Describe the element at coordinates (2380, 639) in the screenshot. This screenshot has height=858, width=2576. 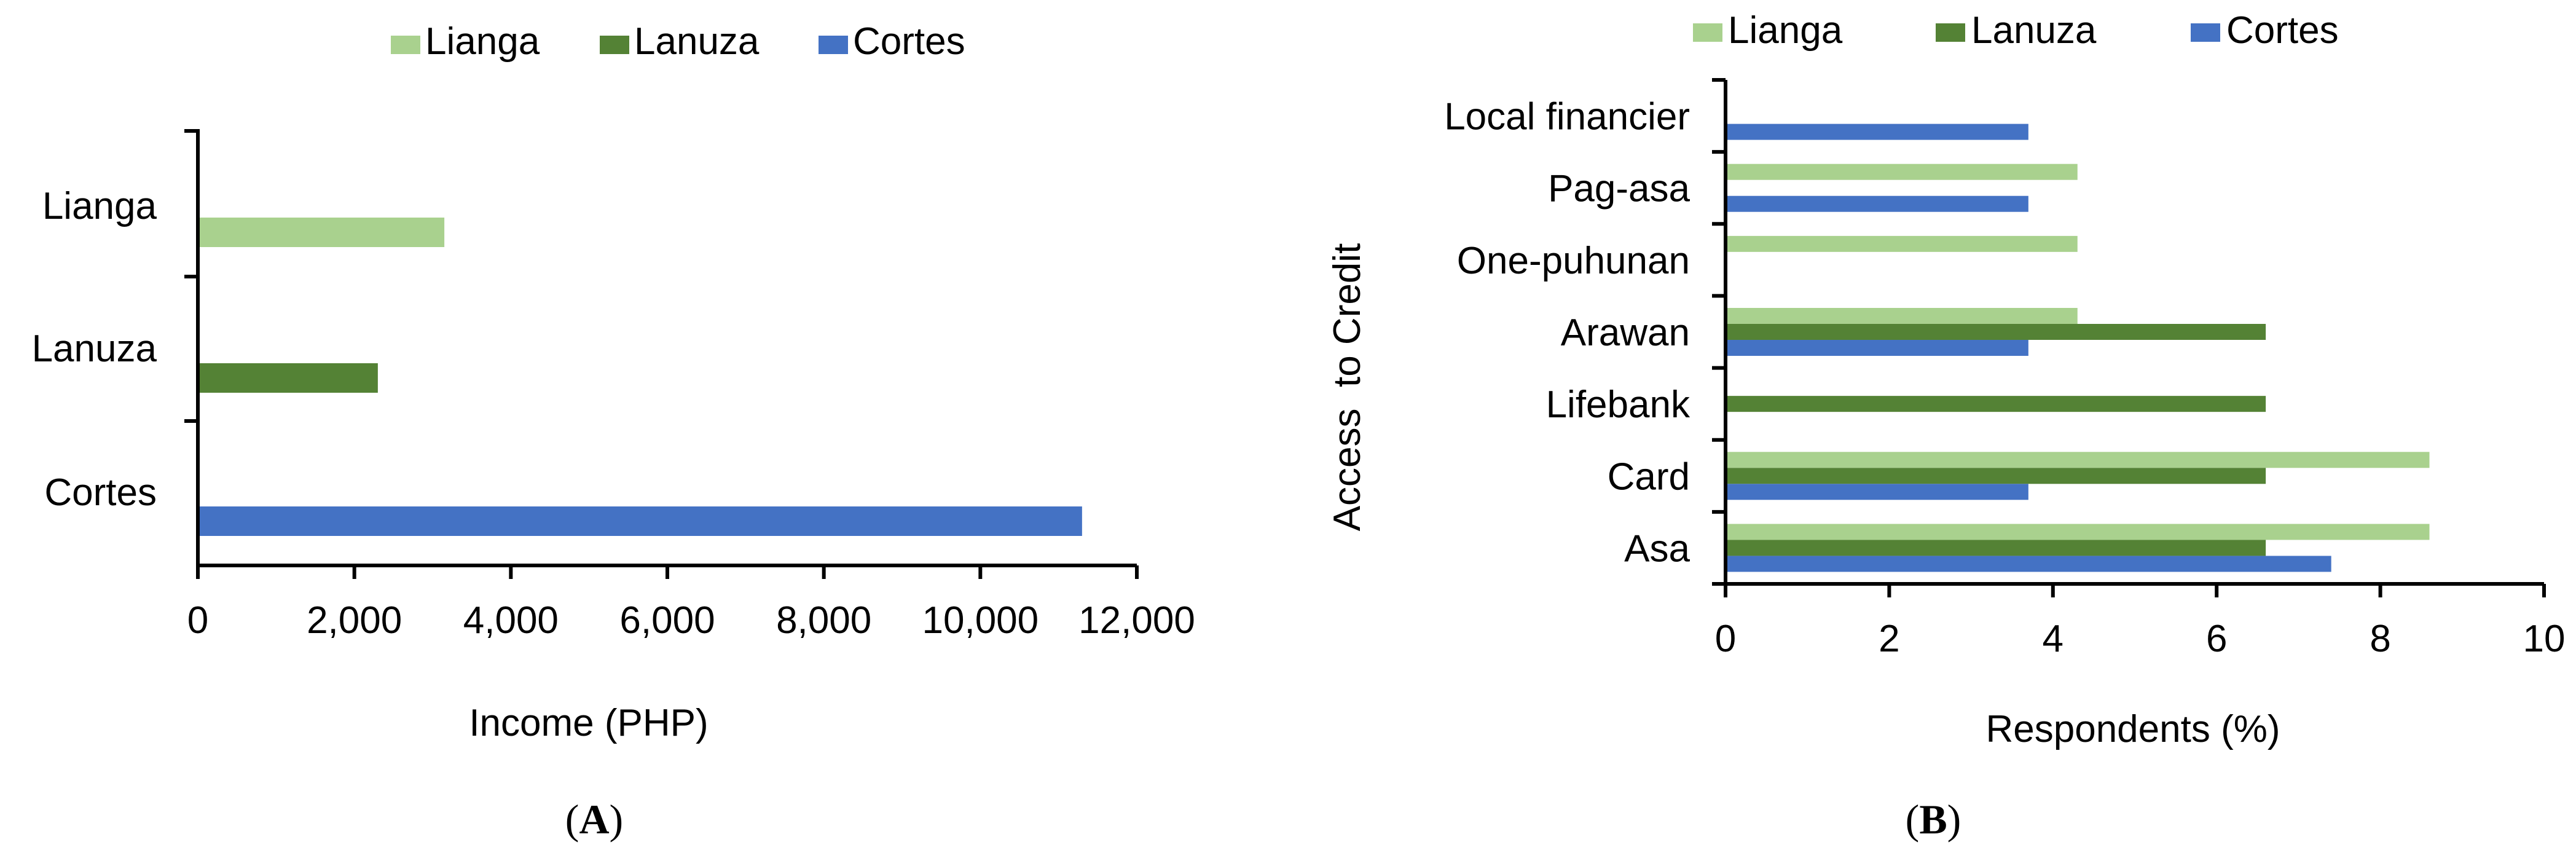
I see `x-tick-label-b: 8` at that location.